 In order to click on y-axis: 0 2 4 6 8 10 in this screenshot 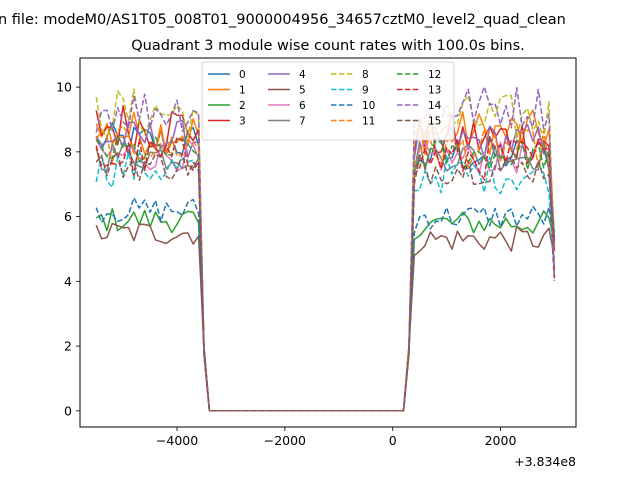, I will do `click(68, 249)`.